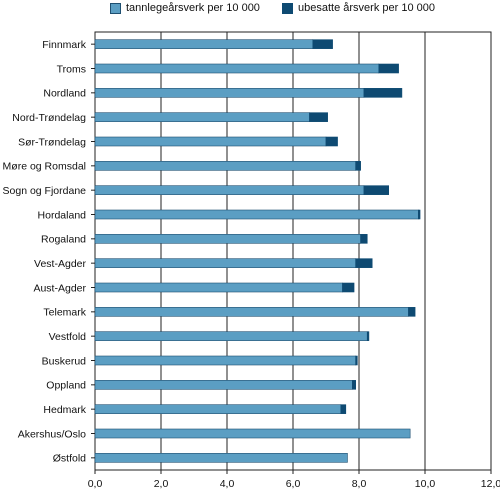 Image resolution: width=500 pixels, height=491 pixels. Describe the element at coordinates (45, 191) in the screenshot. I see `category-label-6: Sogn og Fjordane` at that location.